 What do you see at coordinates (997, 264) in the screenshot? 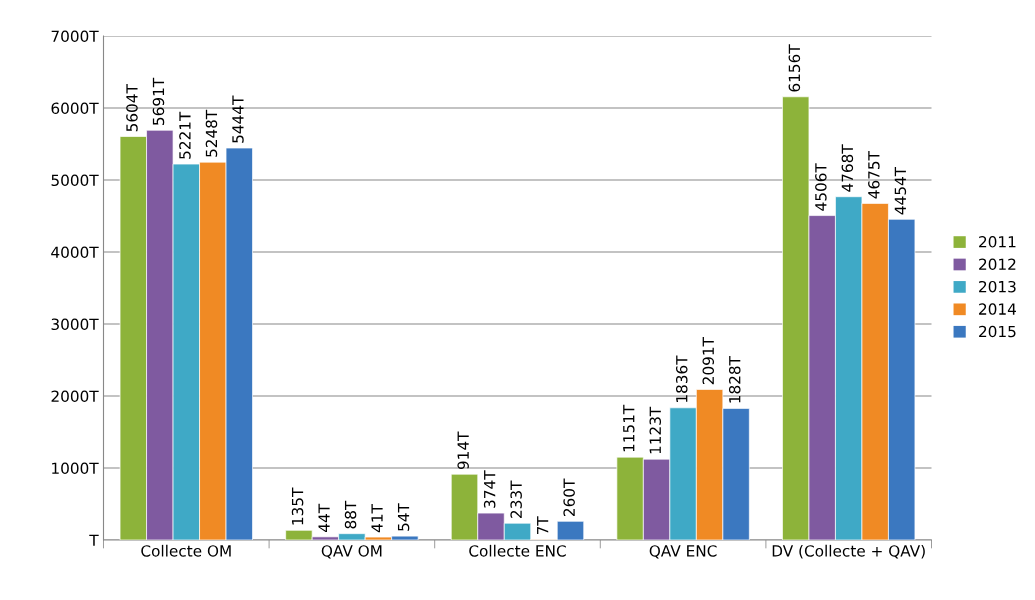
I see `legend-label: 2012` at bounding box center [997, 264].